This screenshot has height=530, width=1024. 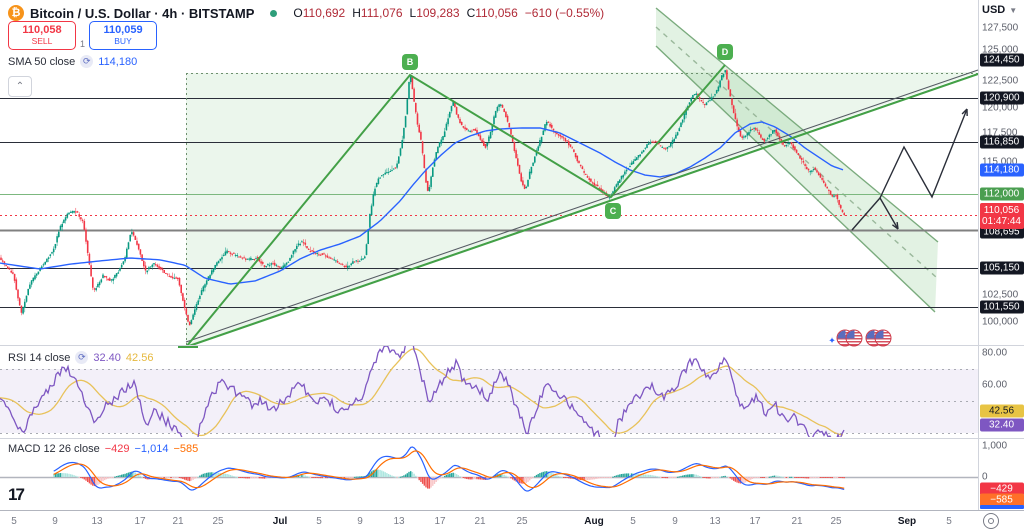 I want to click on pattern-point-c: C, so click(x=613, y=211).